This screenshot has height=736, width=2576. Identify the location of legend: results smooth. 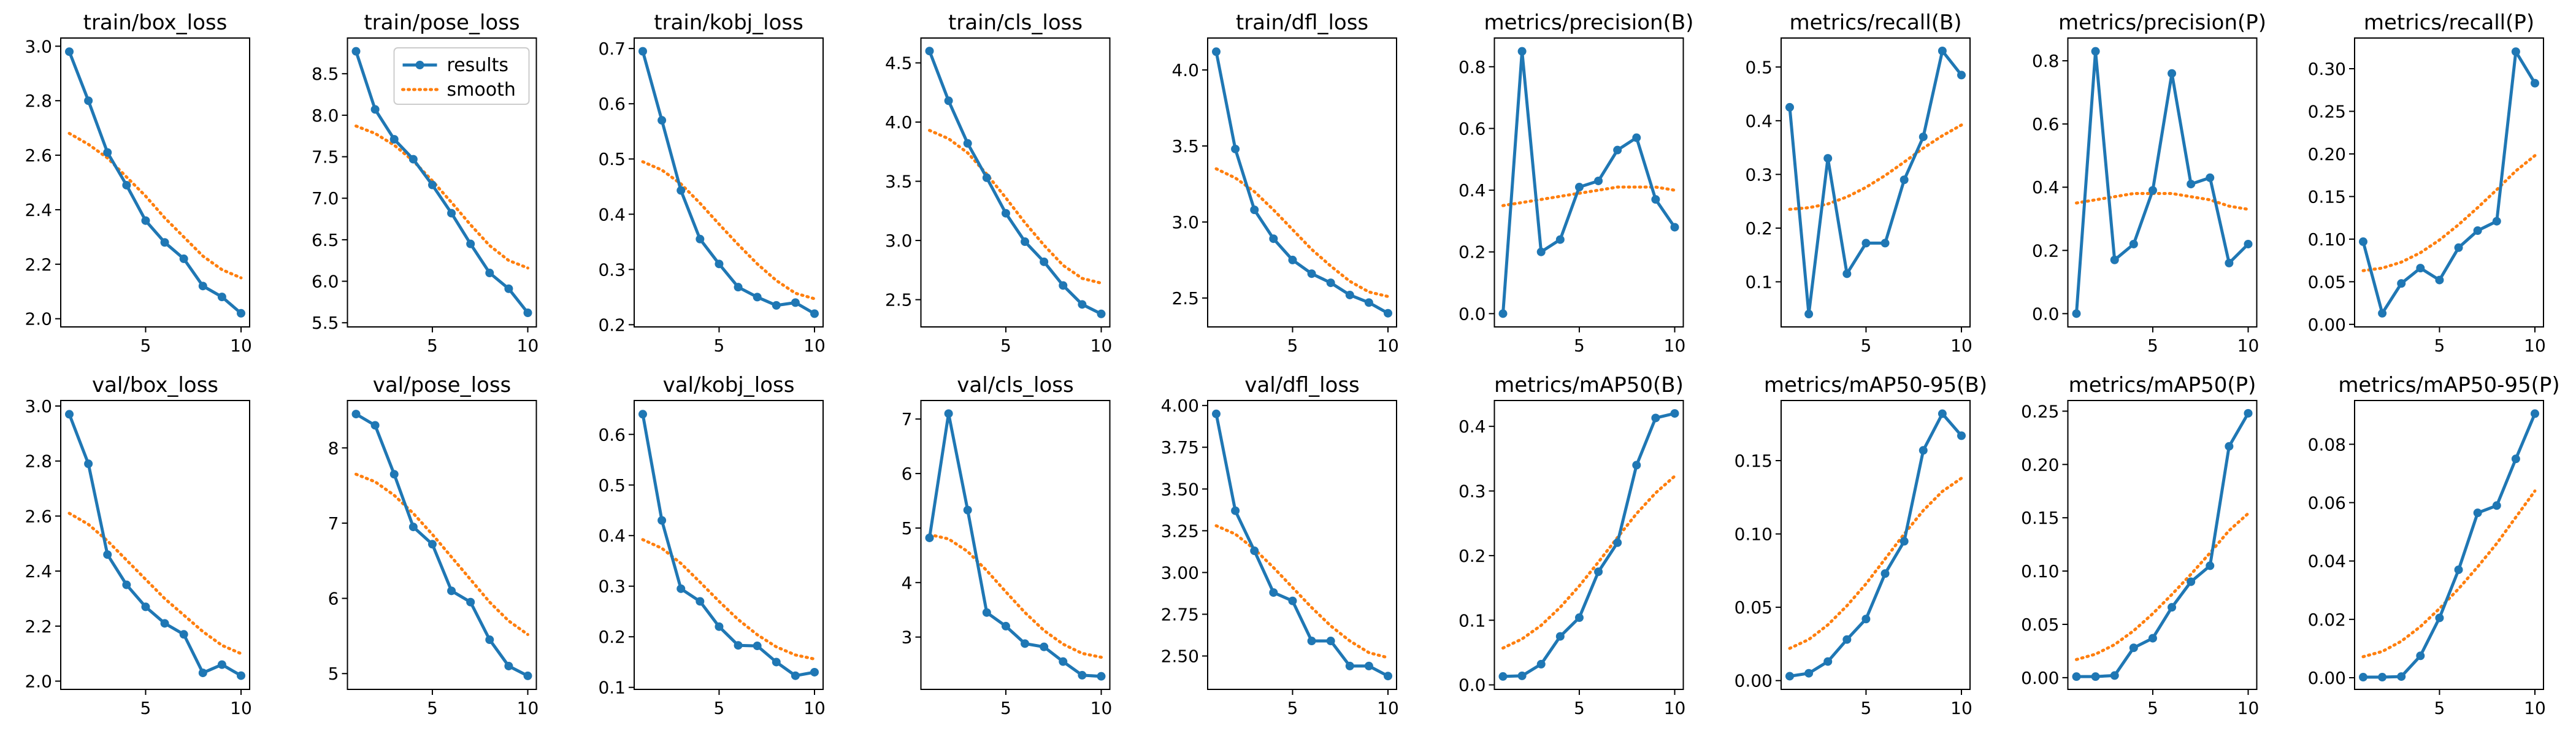
(461, 76).